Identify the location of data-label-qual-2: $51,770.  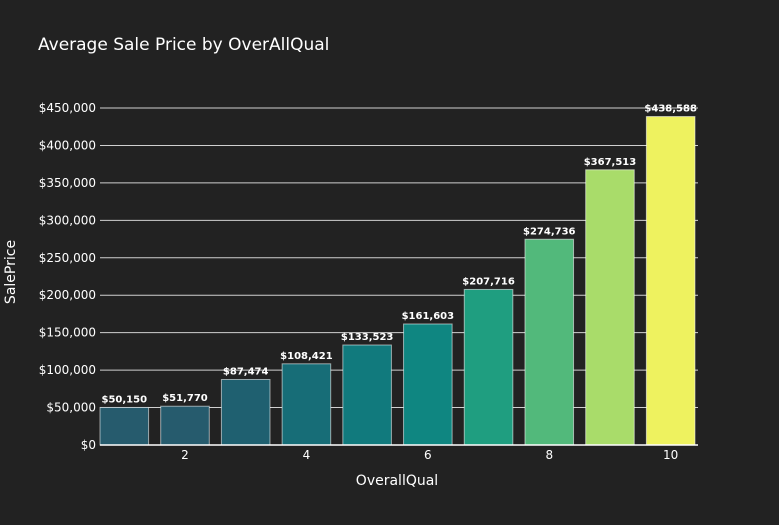
(185, 398).